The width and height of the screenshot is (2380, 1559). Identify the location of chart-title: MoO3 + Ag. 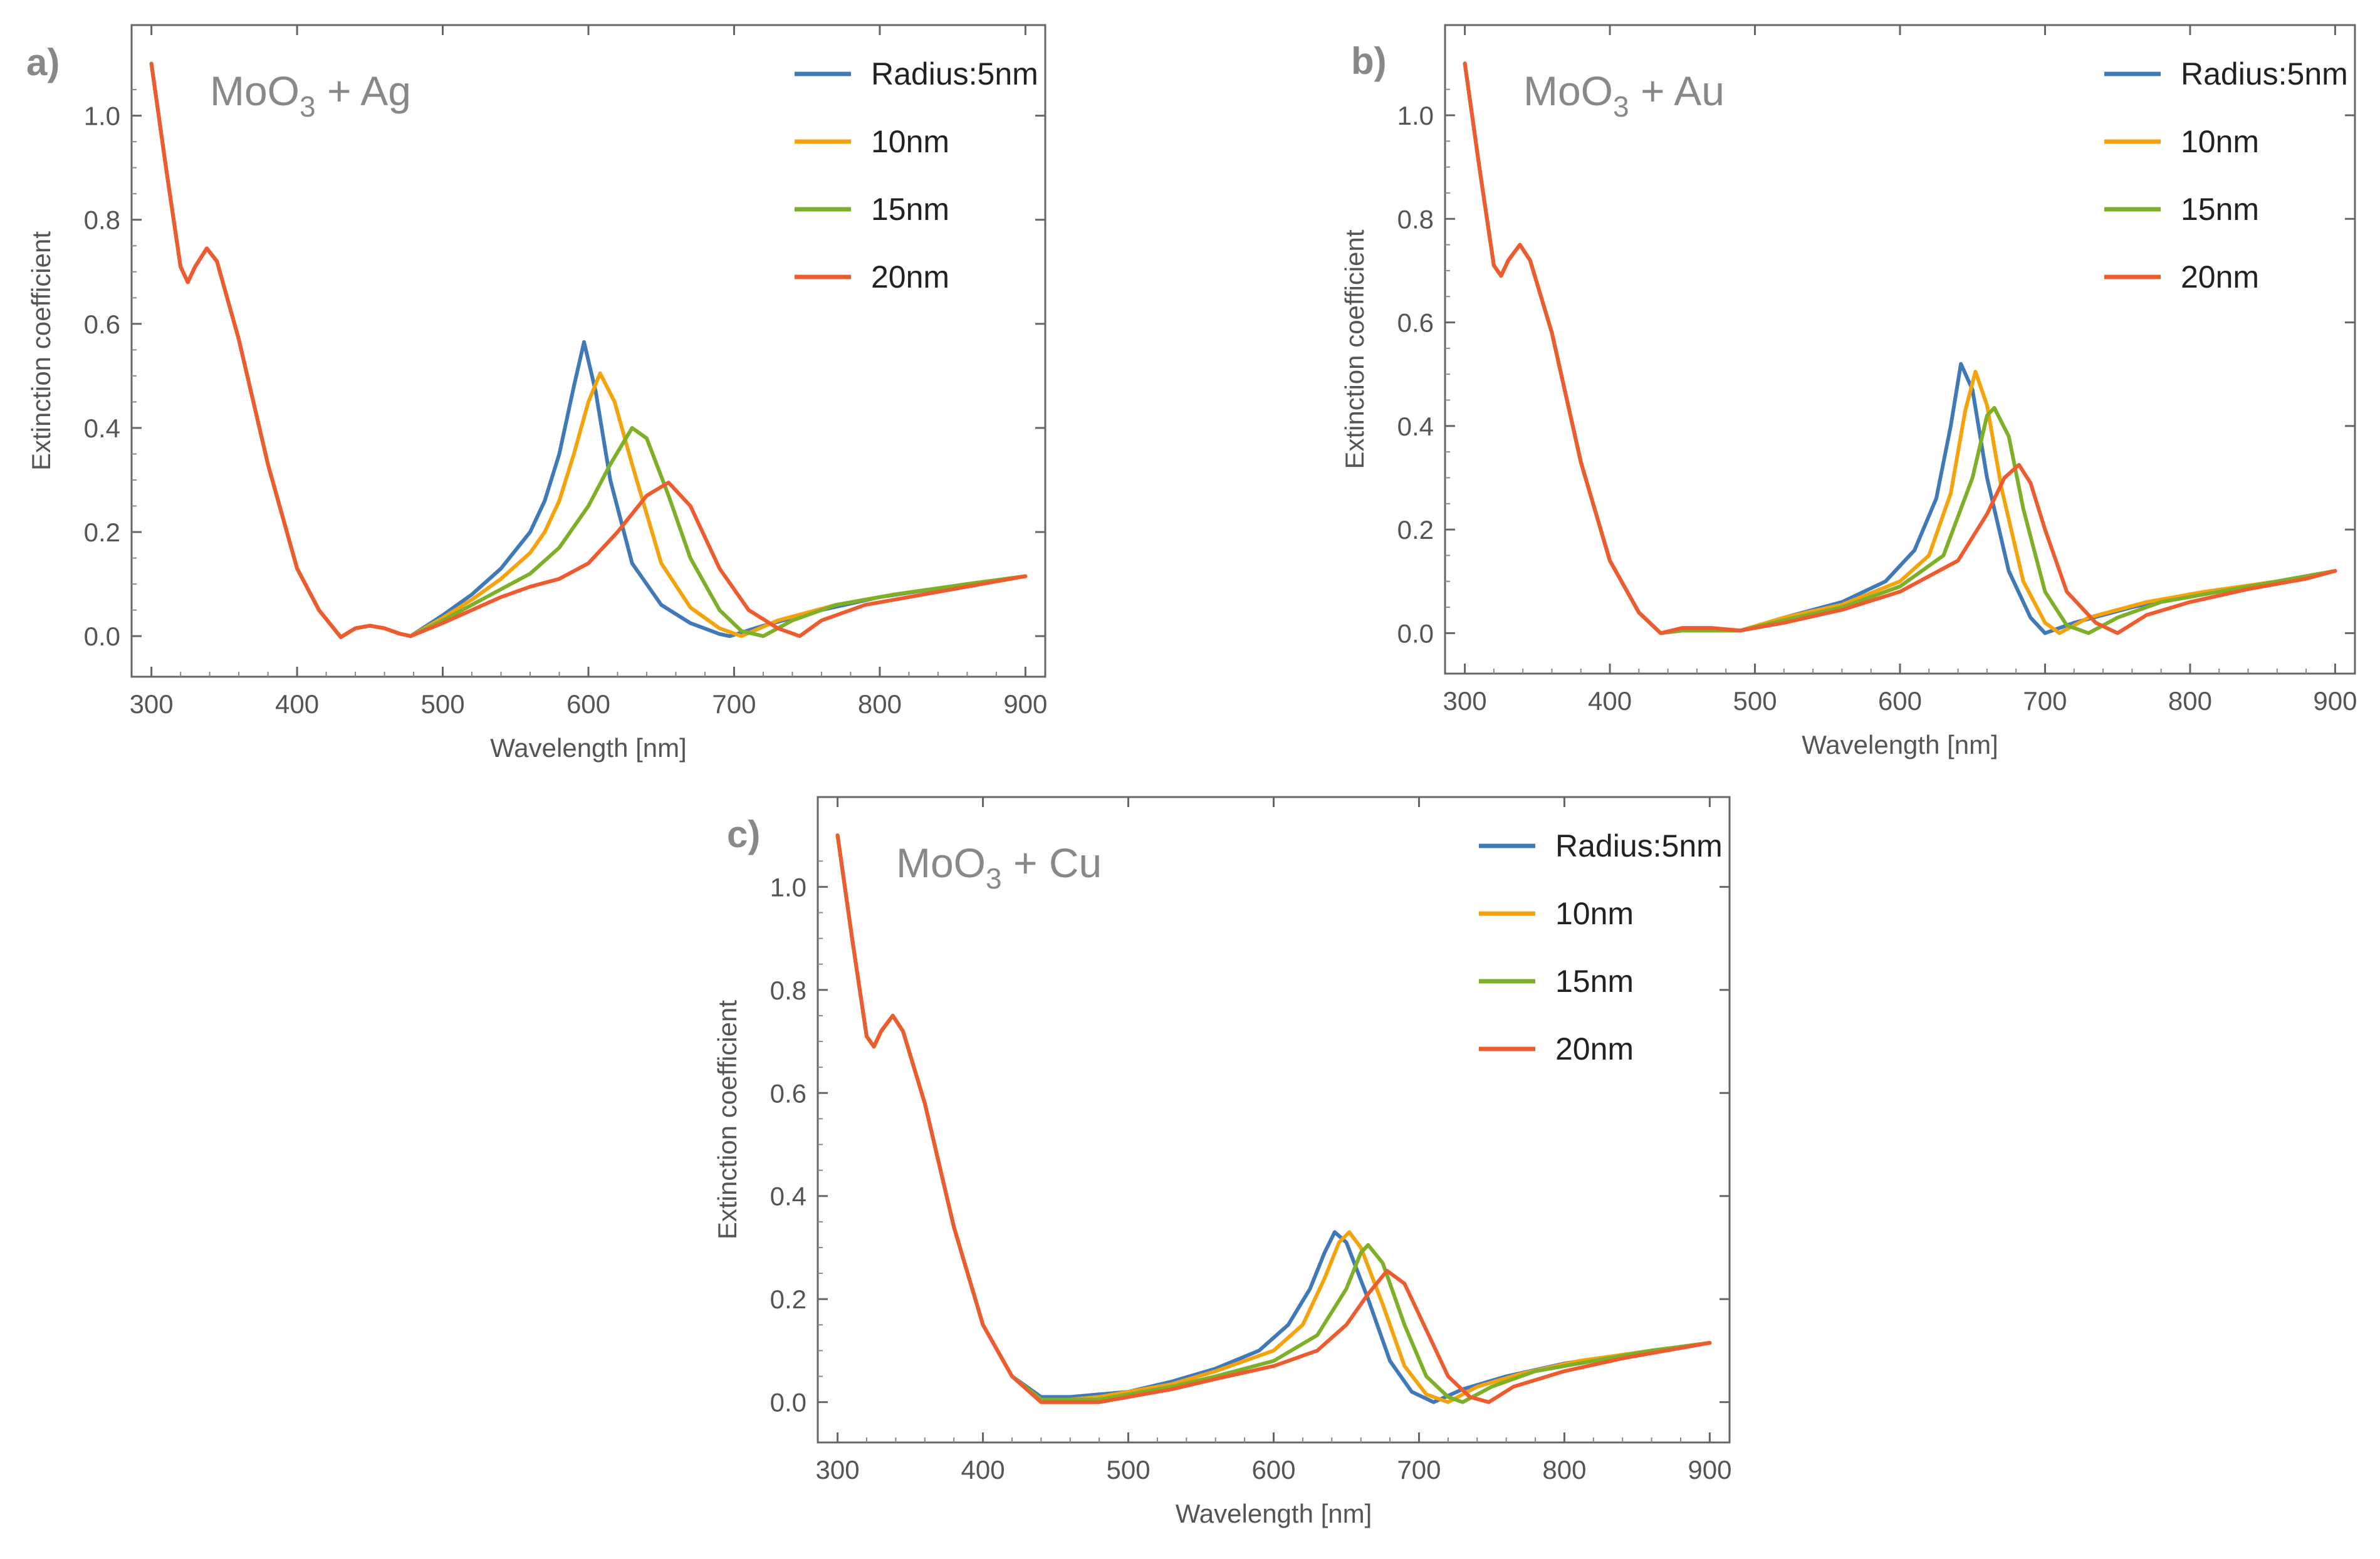
(310, 95).